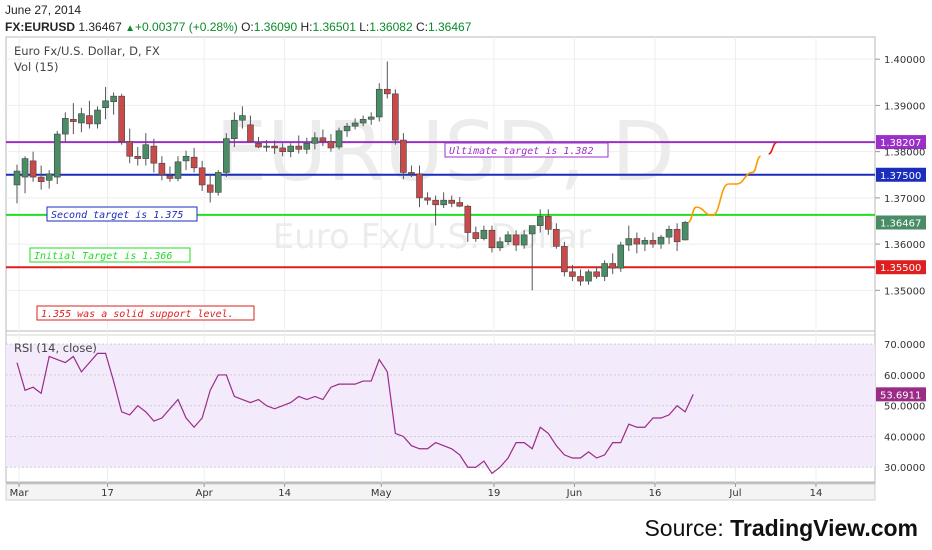 This screenshot has height=550, width=932. What do you see at coordinates (247, 27) in the screenshot?
I see `open-label: O:` at bounding box center [247, 27].